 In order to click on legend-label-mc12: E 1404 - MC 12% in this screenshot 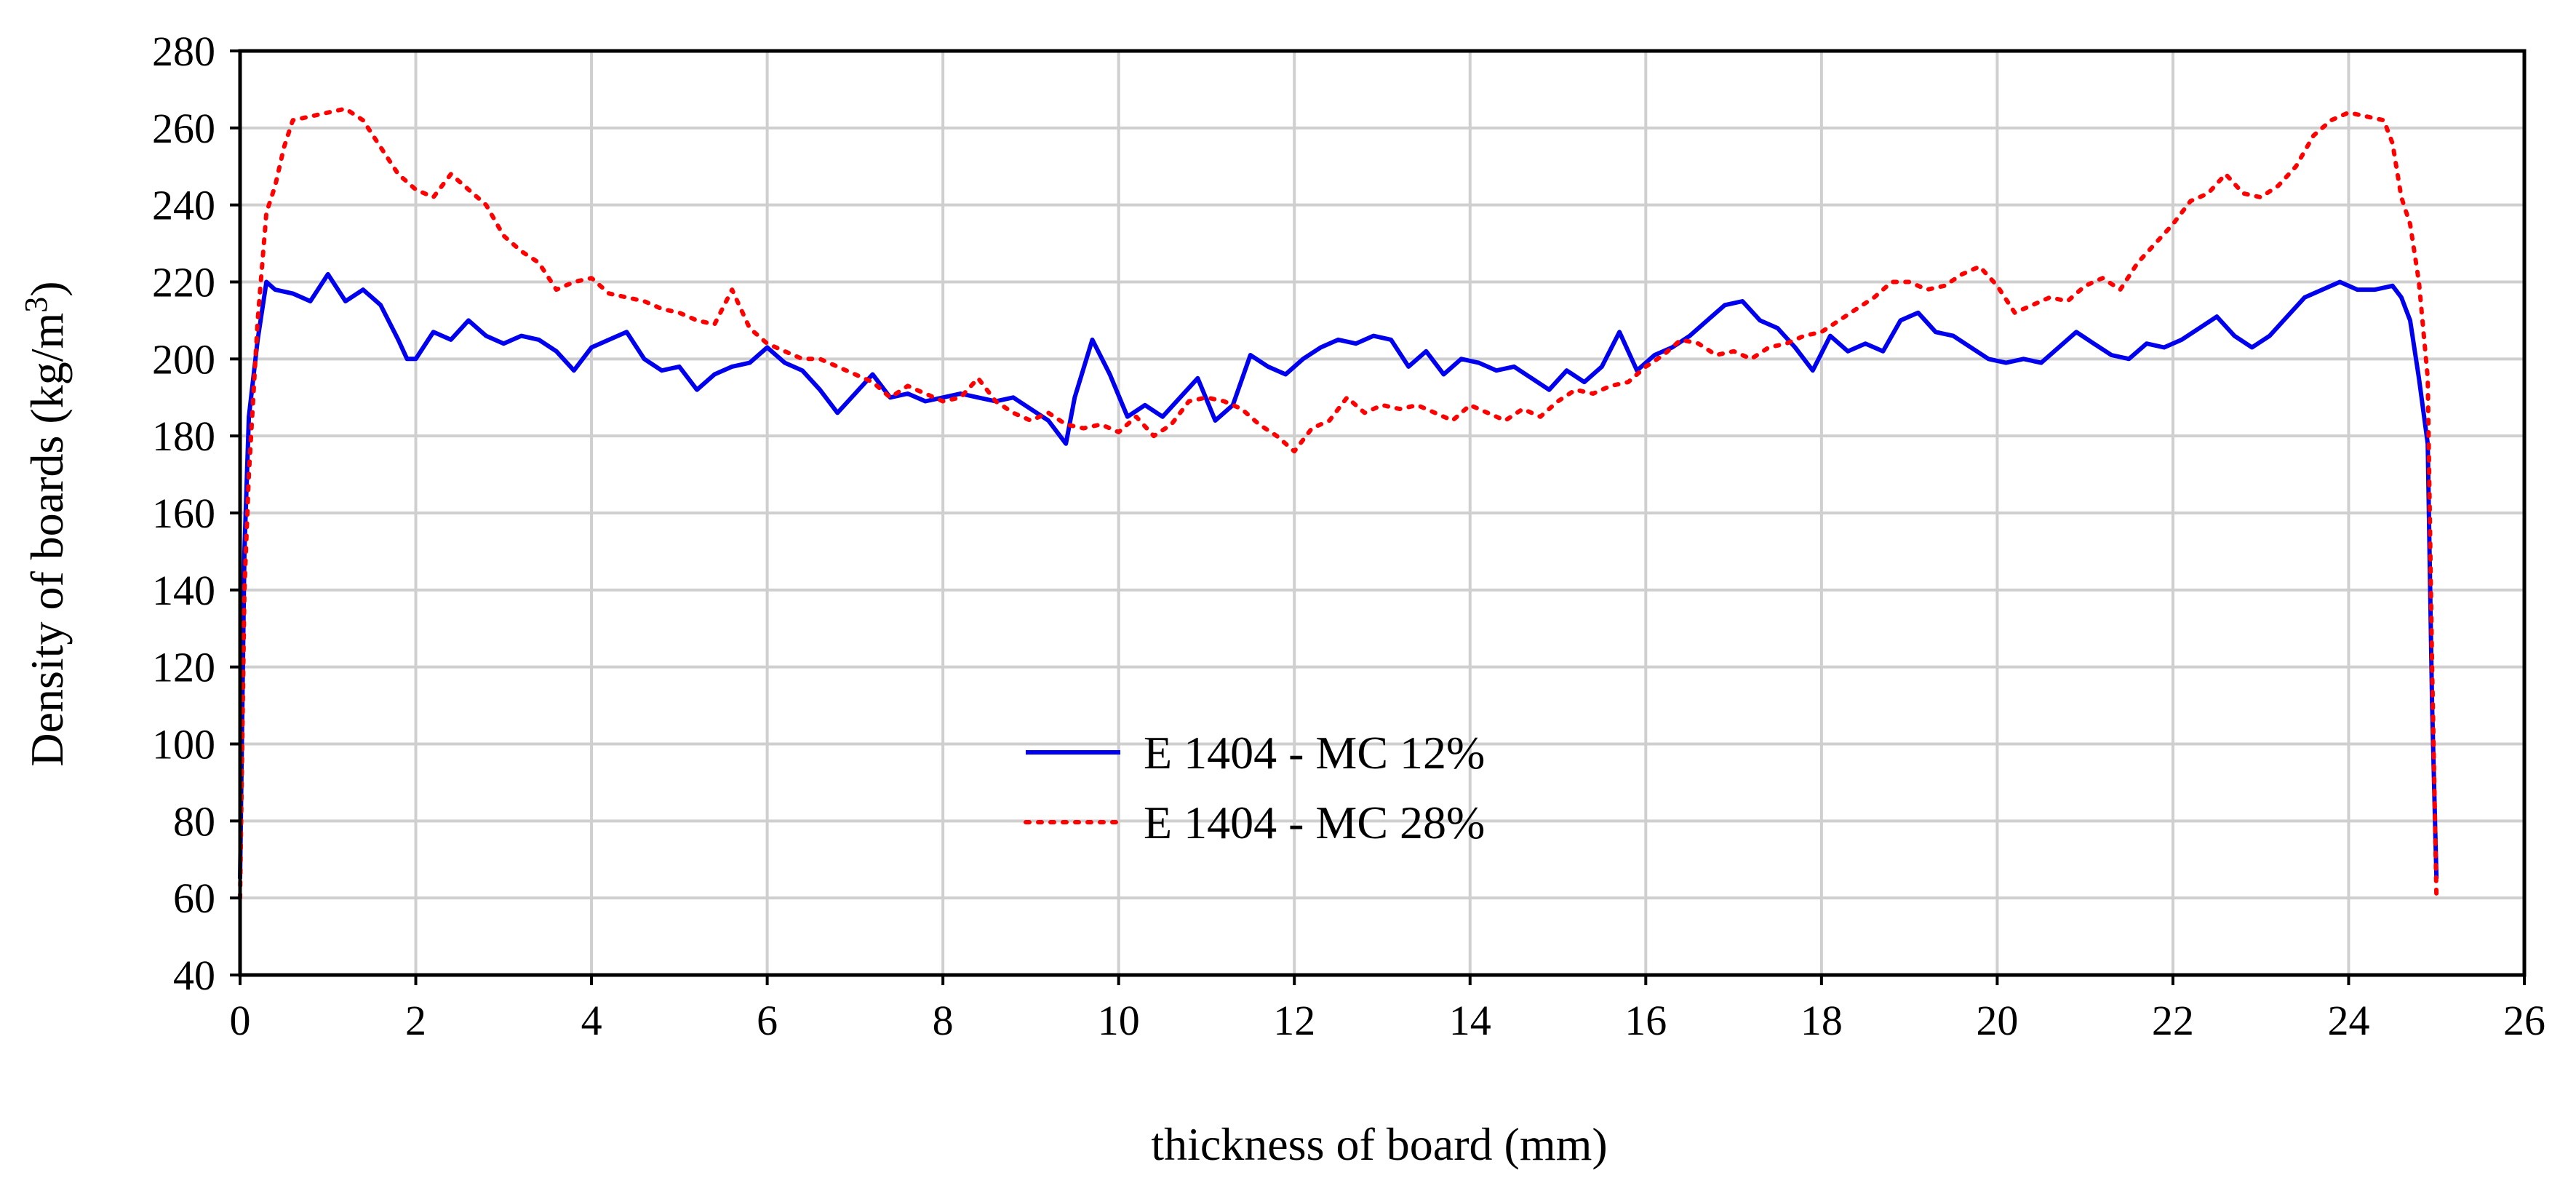, I will do `click(1314, 753)`.